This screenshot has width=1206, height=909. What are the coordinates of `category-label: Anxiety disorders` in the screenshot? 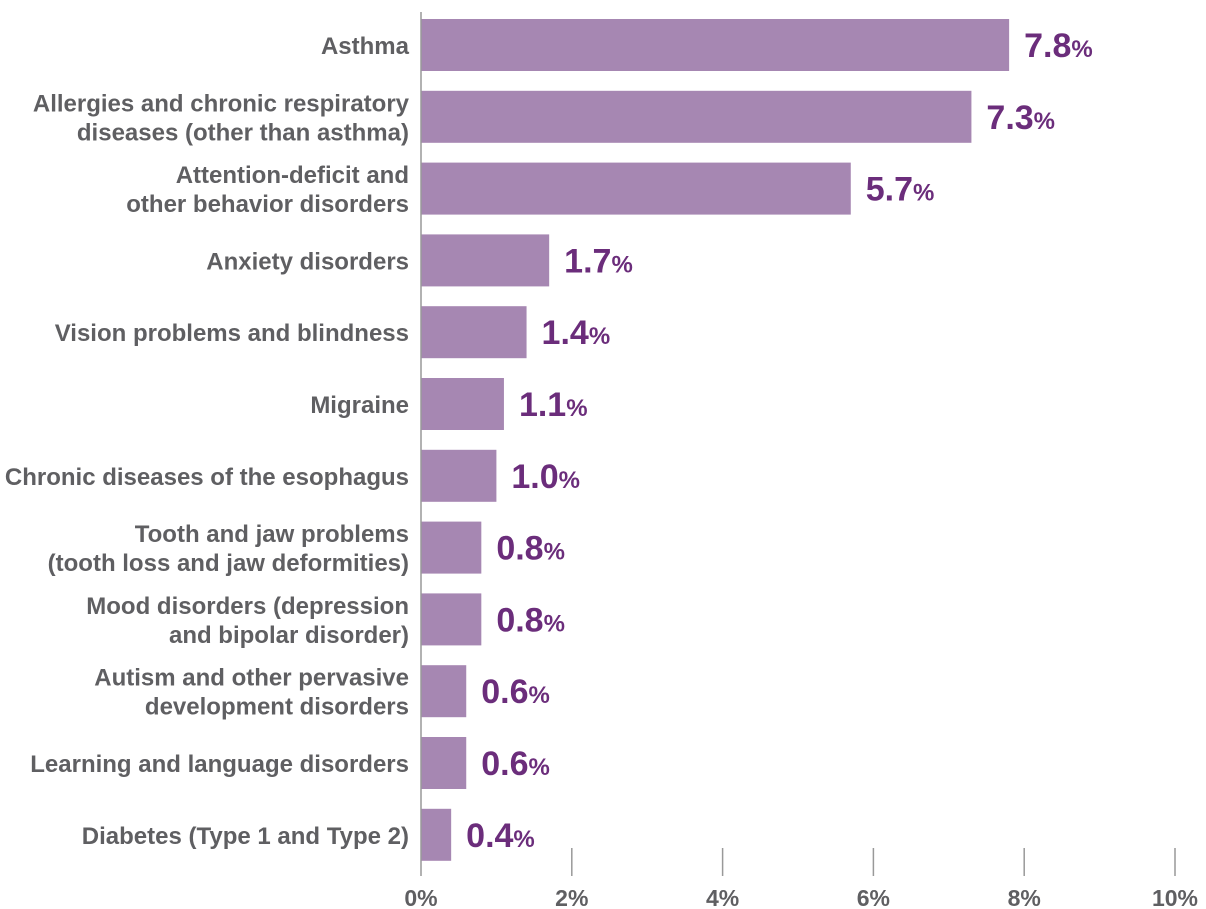 It's located at (307, 261).